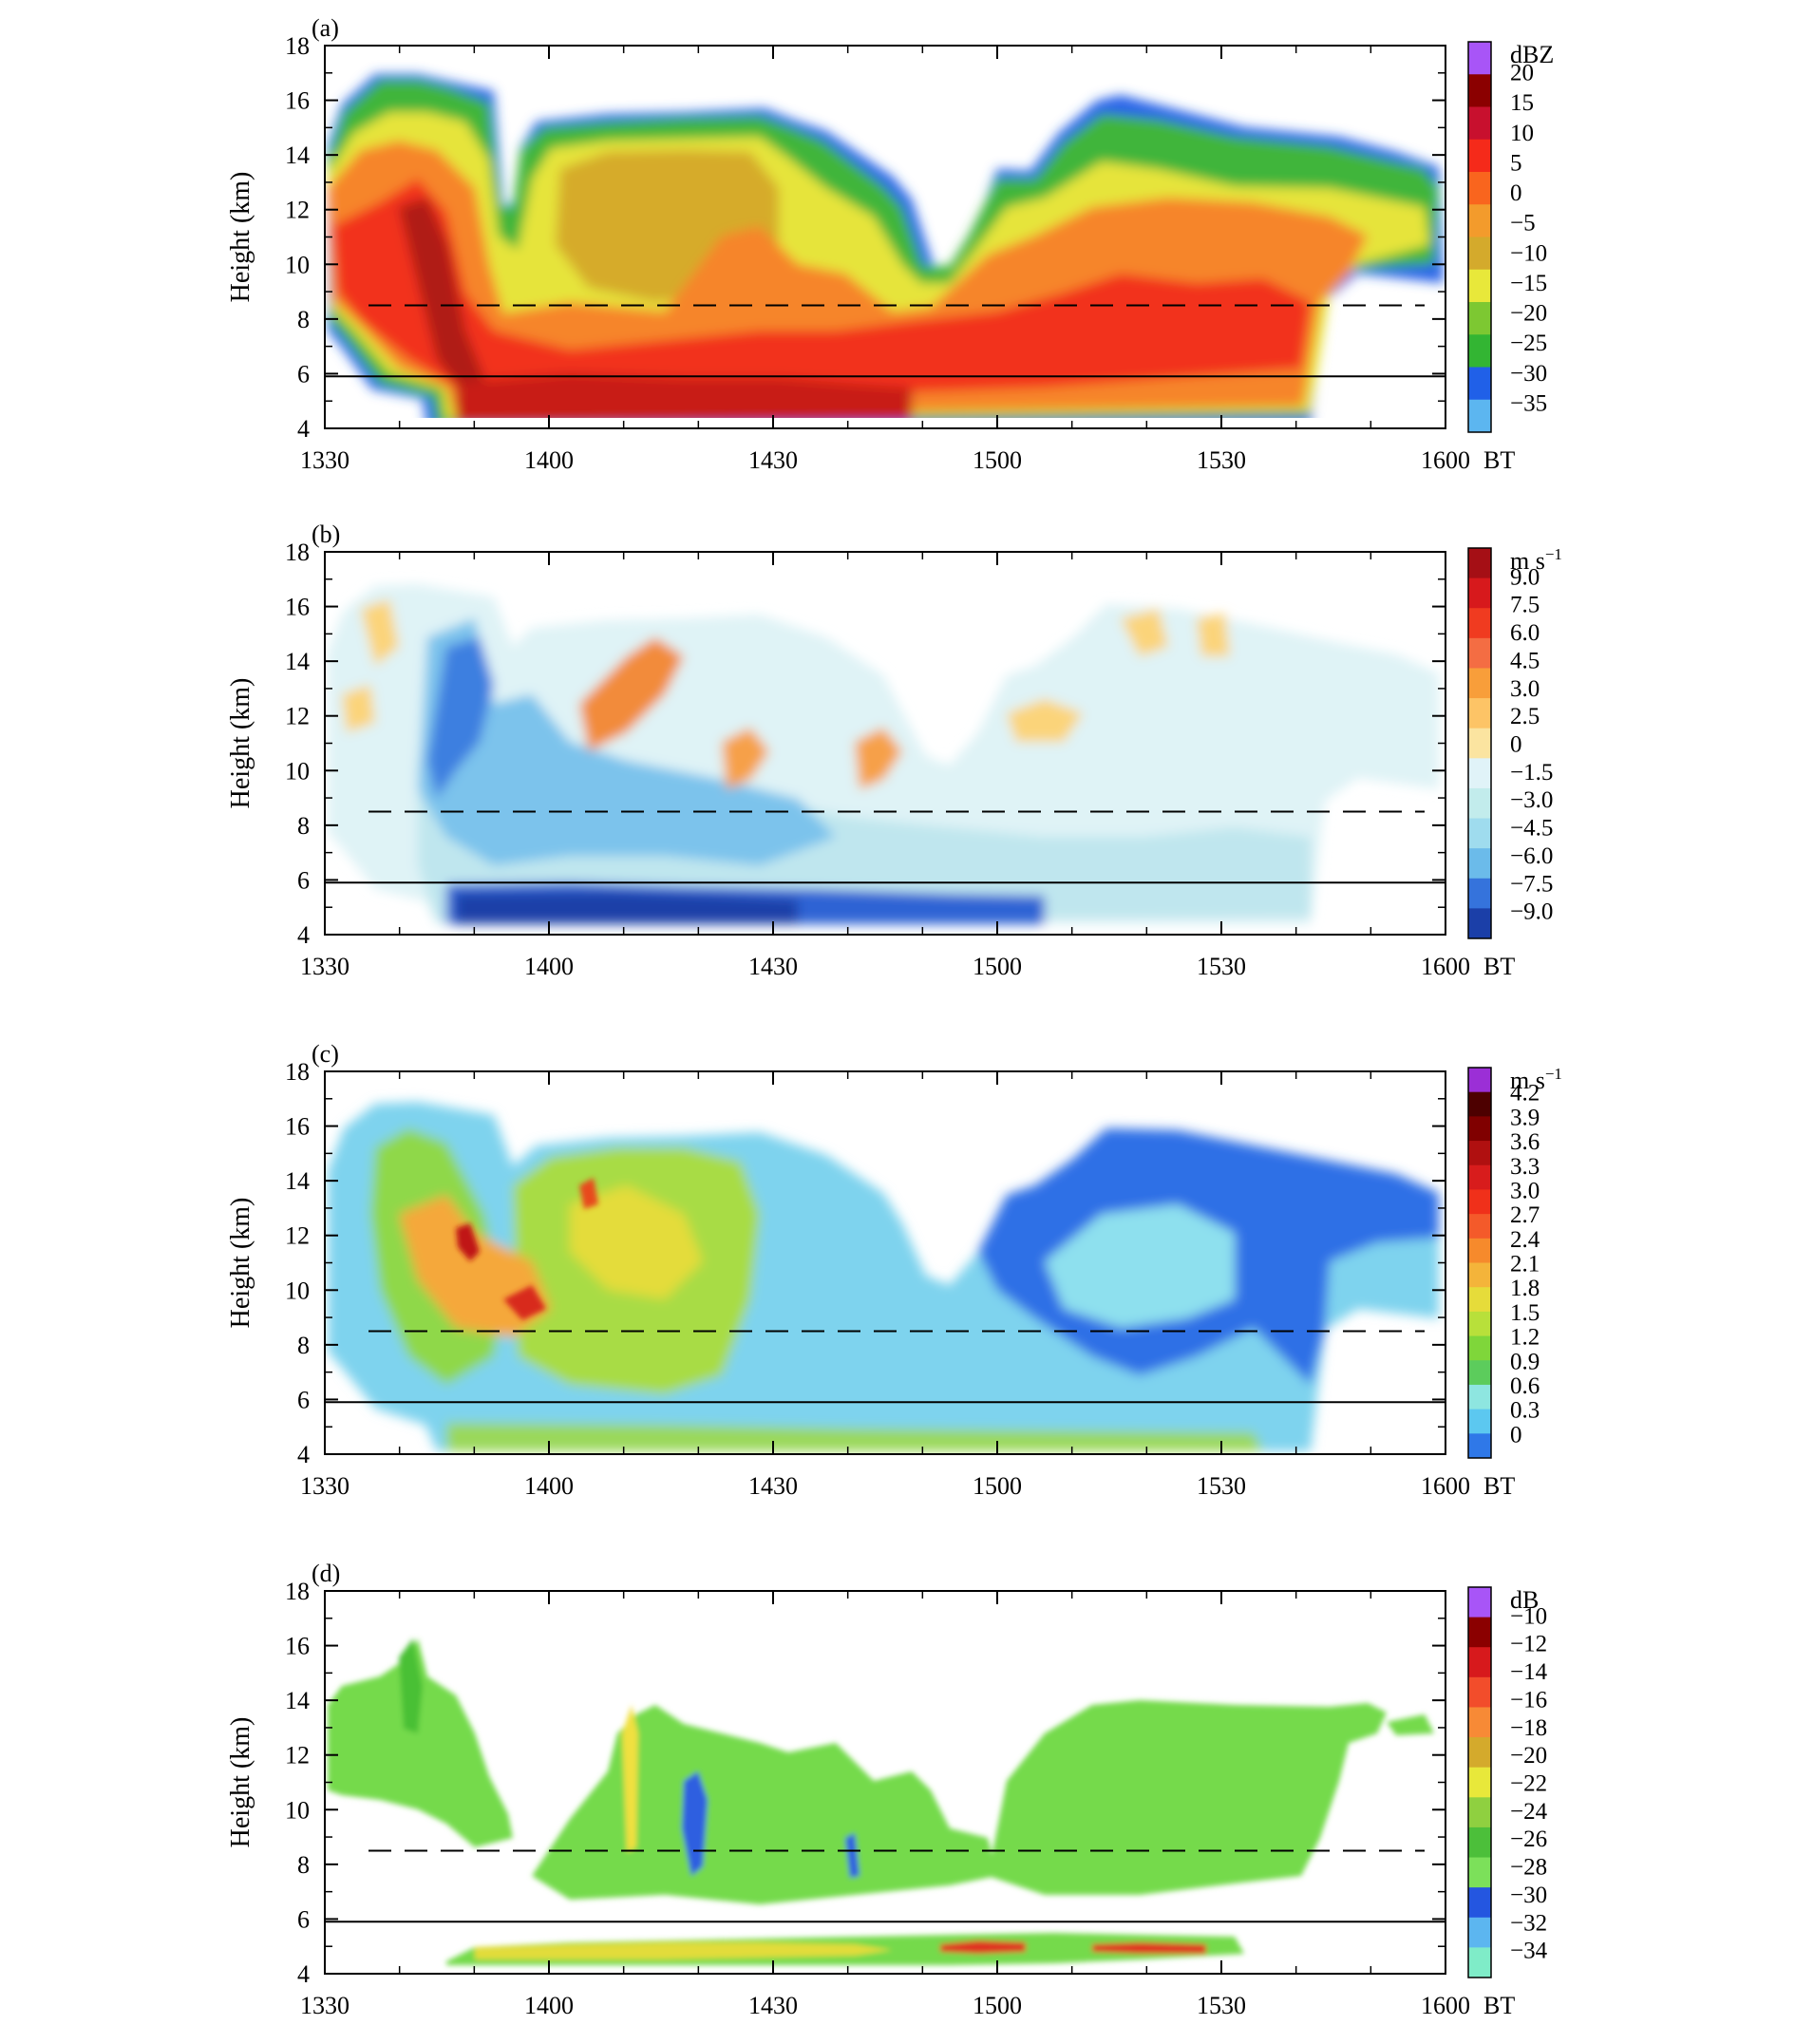  I want to click on panel-b, so click(884, 754).